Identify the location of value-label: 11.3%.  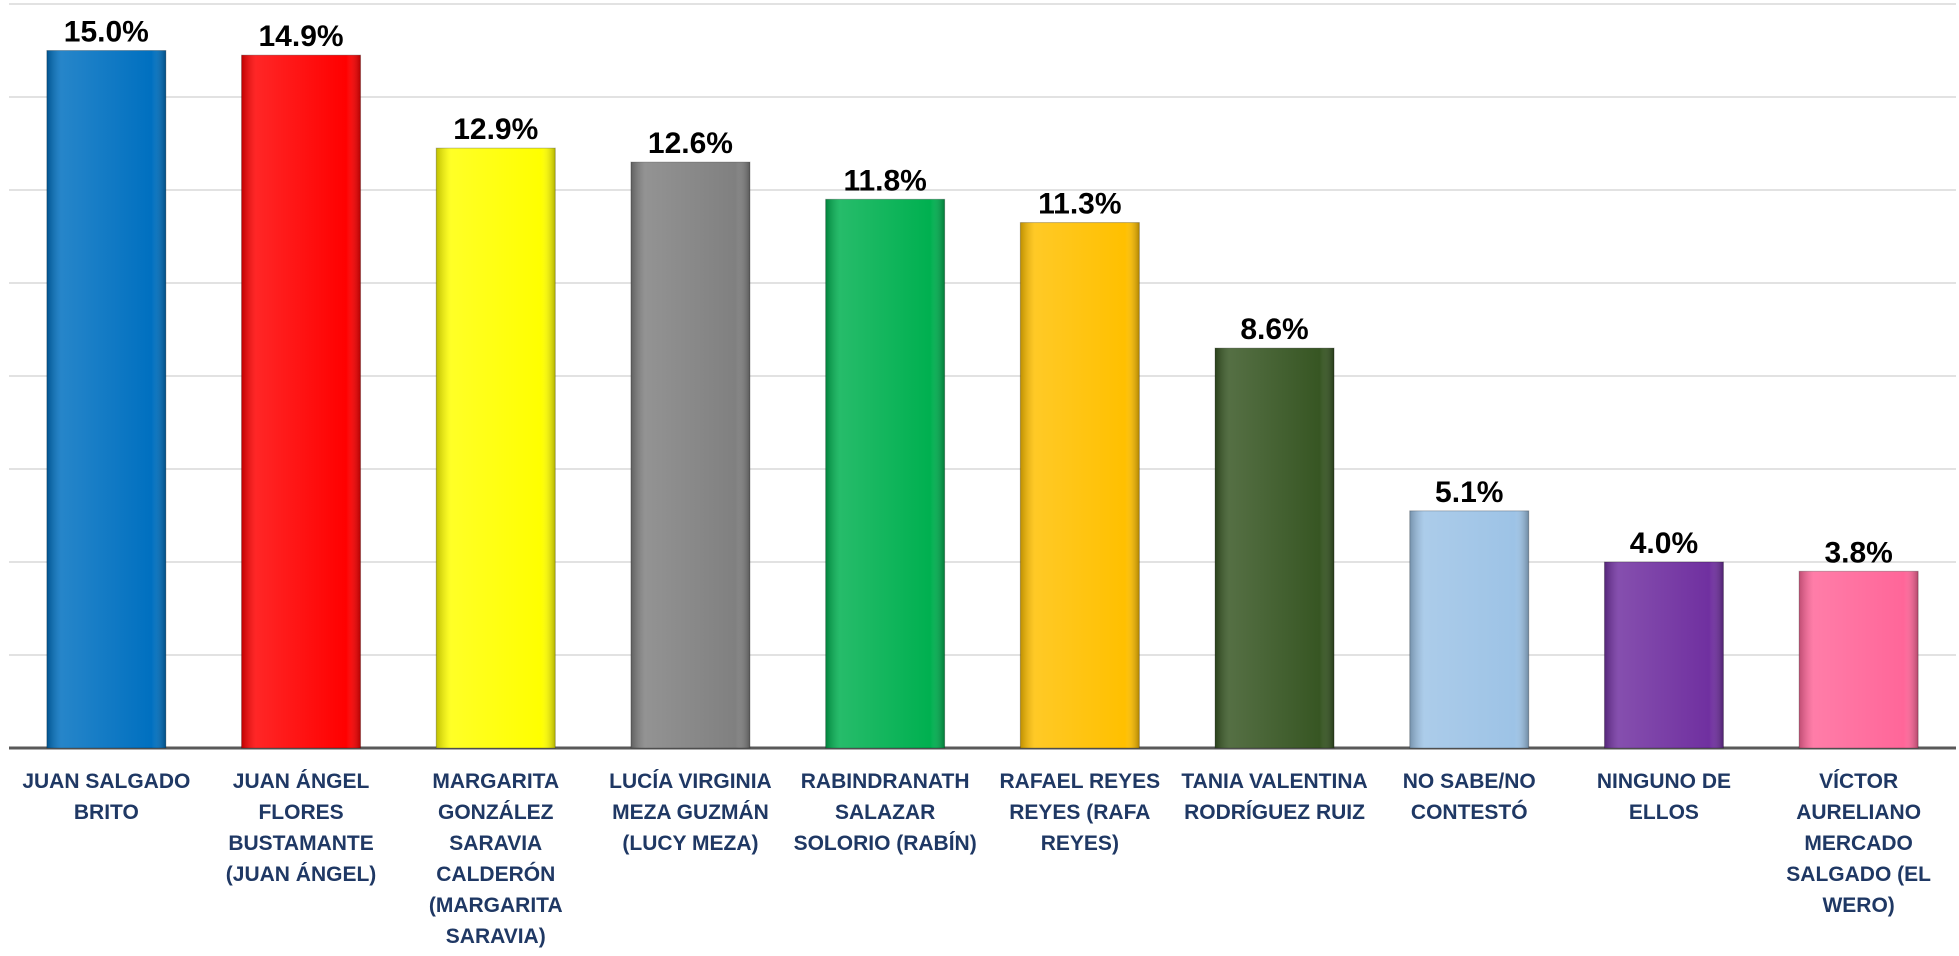
(1079, 204).